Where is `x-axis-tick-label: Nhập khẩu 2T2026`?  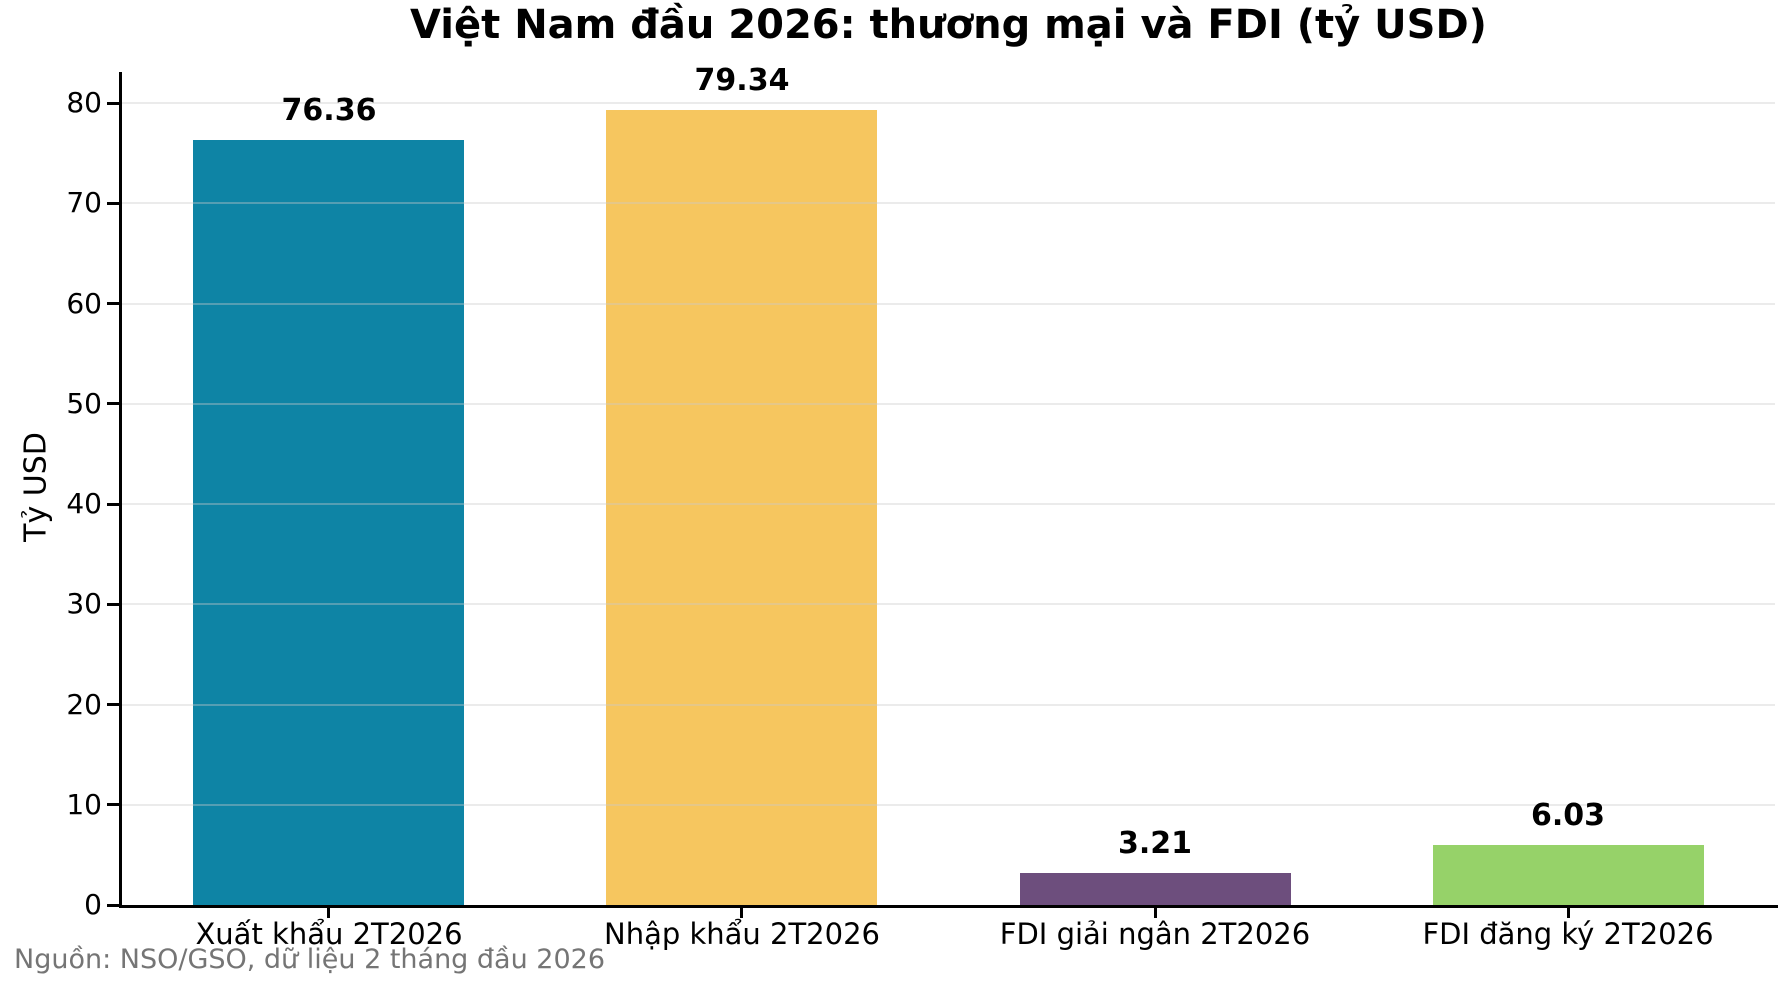
x-axis-tick-label: Nhập khẩu 2T2026 is located at coordinates (742, 934).